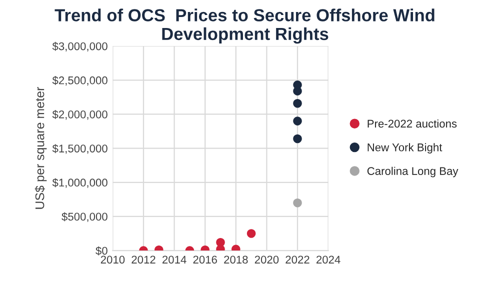 The height and width of the screenshot is (288, 490). What do you see at coordinates (236, 260) in the screenshot?
I see `x-tick-label: 2018` at bounding box center [236, 260].